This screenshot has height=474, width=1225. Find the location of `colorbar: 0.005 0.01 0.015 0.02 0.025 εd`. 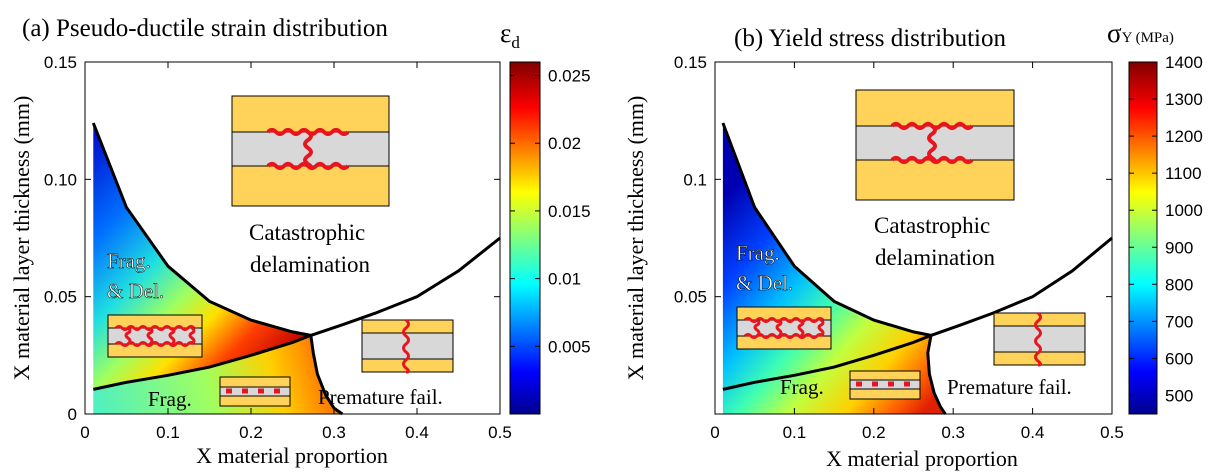

colorbar: 0.005 0.01 0.015 0.02 0.025 εd is located at coordinates (545, 216).